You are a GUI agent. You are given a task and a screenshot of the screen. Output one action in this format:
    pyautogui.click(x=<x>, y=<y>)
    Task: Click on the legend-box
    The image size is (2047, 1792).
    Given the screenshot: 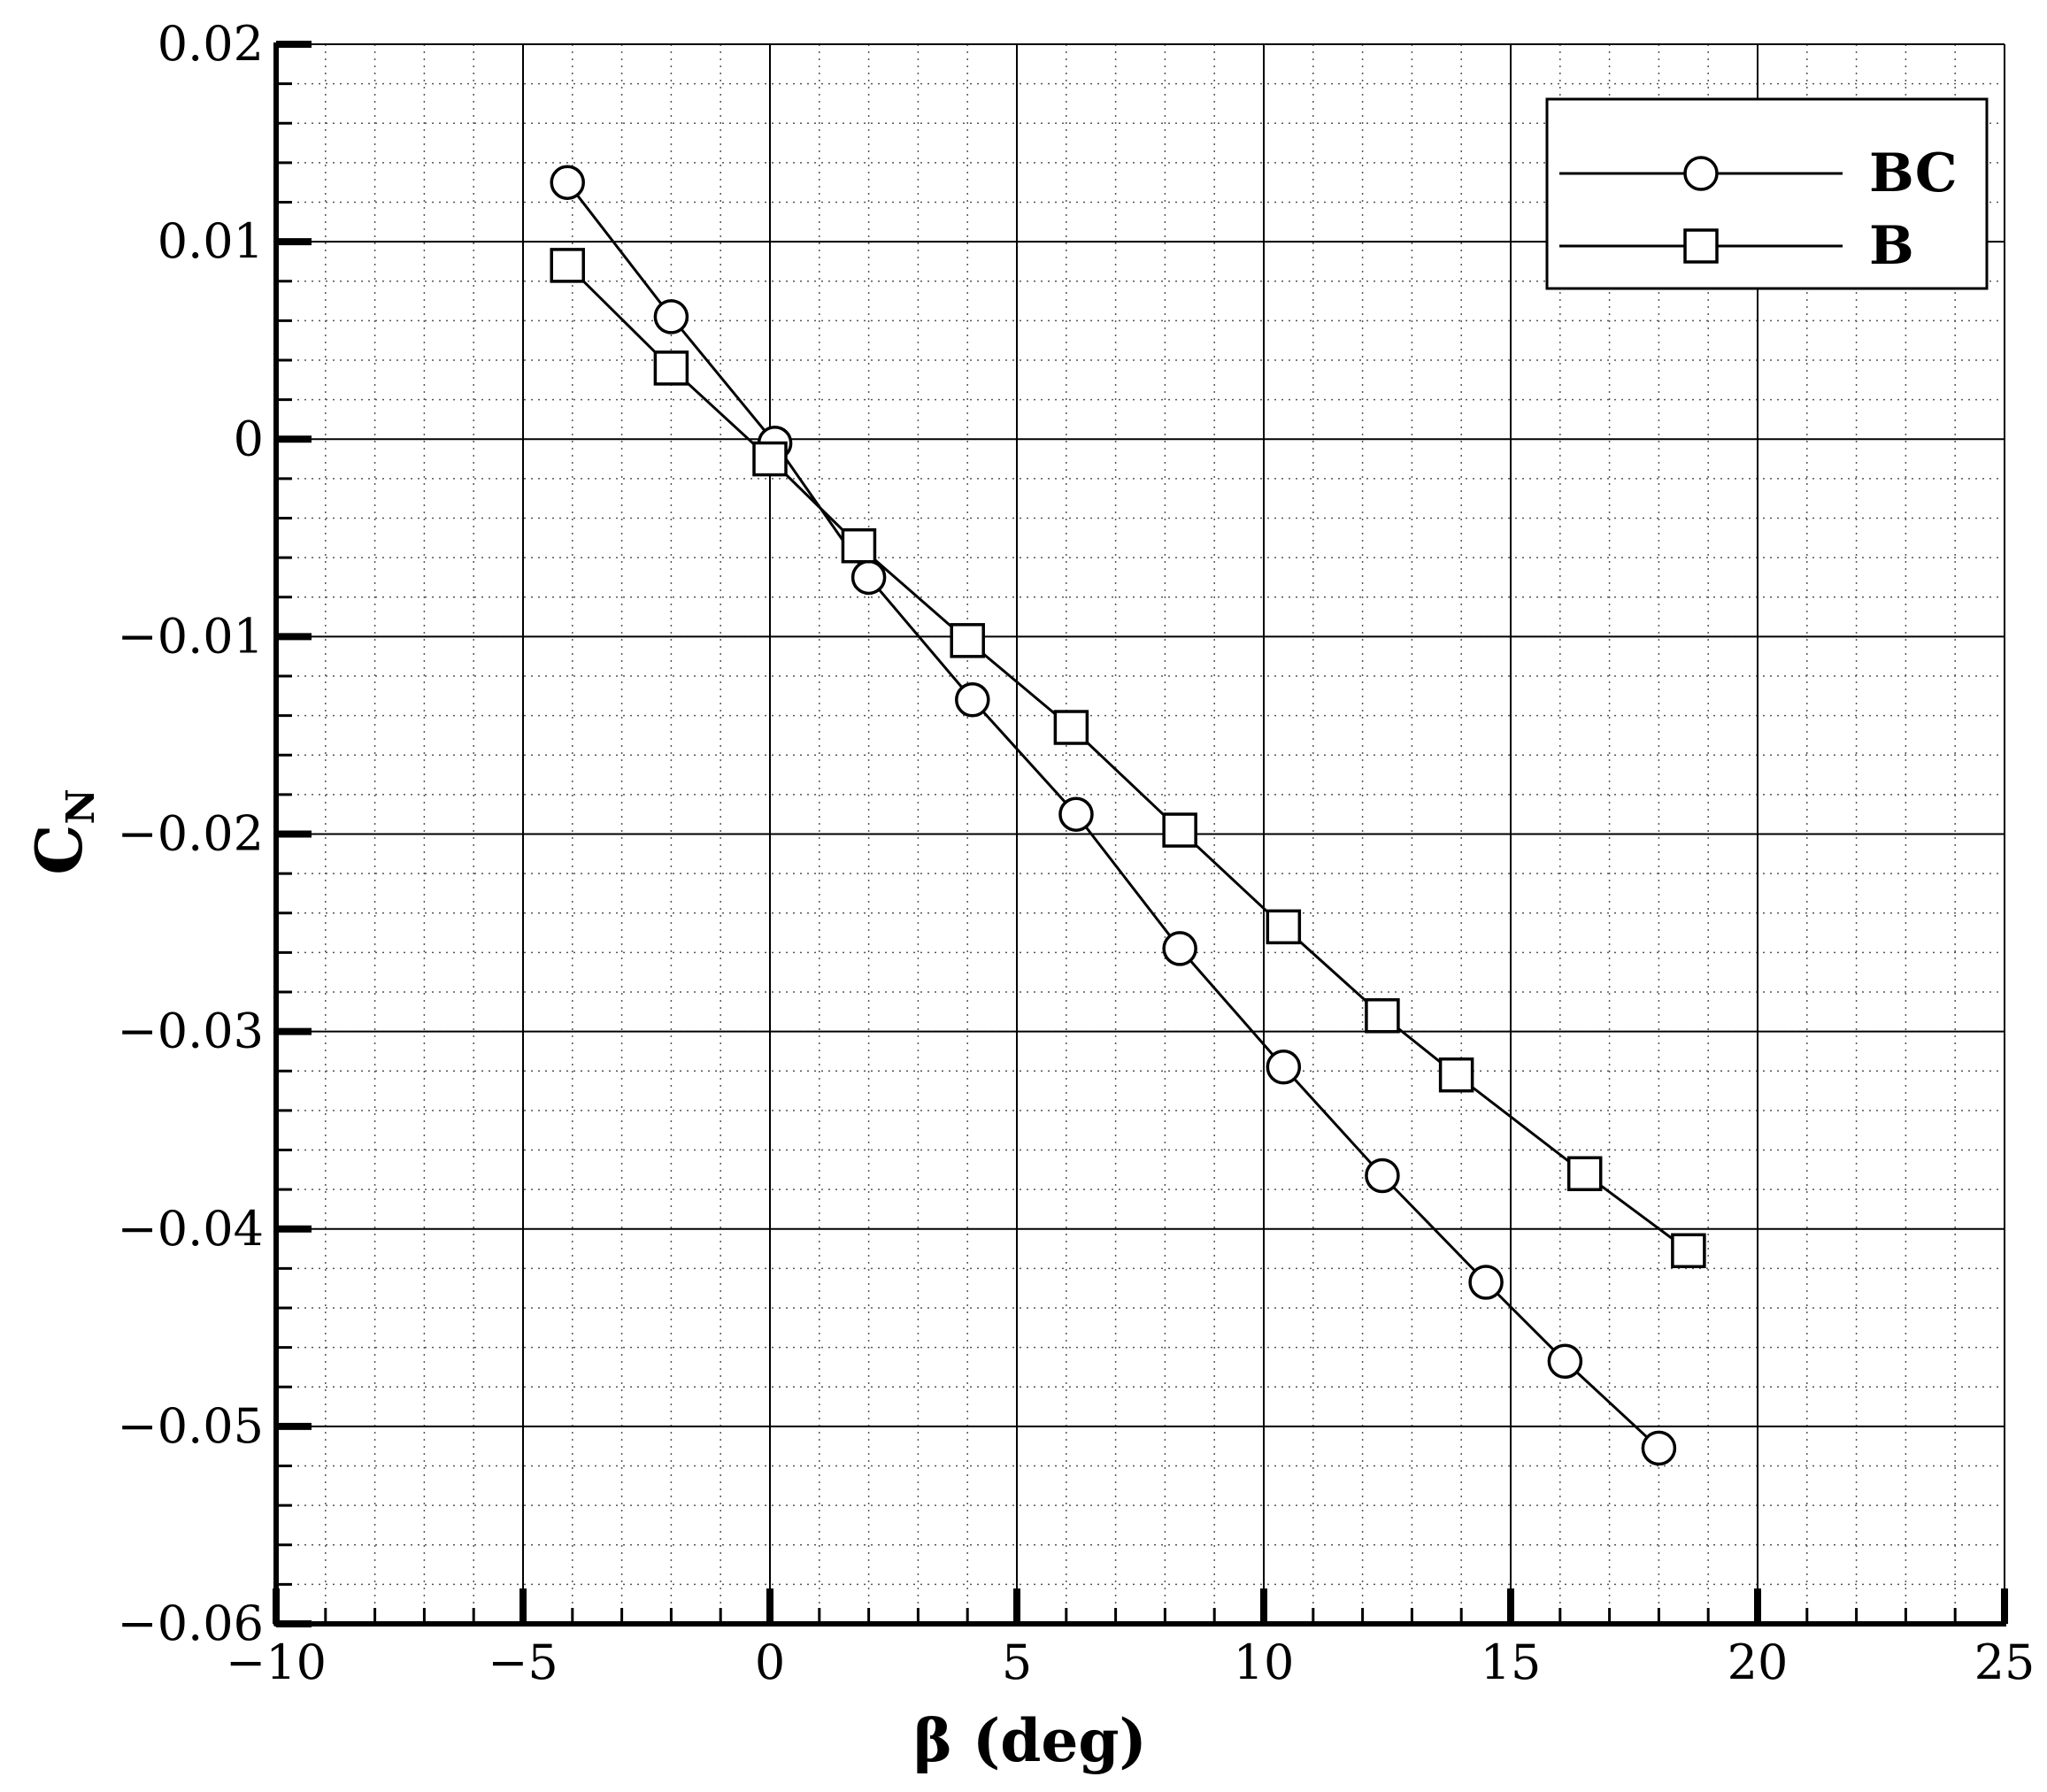 What is the action you would take?
    pyautogui.click(x=1767, y=193)
    